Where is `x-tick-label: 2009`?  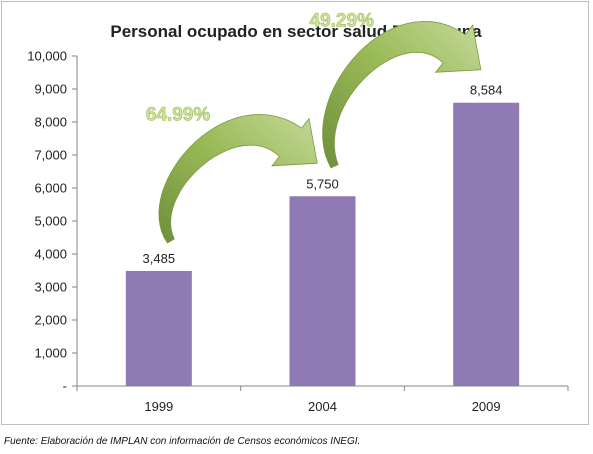 x-tick-label: 2009 is located at coordinates (486, 406).